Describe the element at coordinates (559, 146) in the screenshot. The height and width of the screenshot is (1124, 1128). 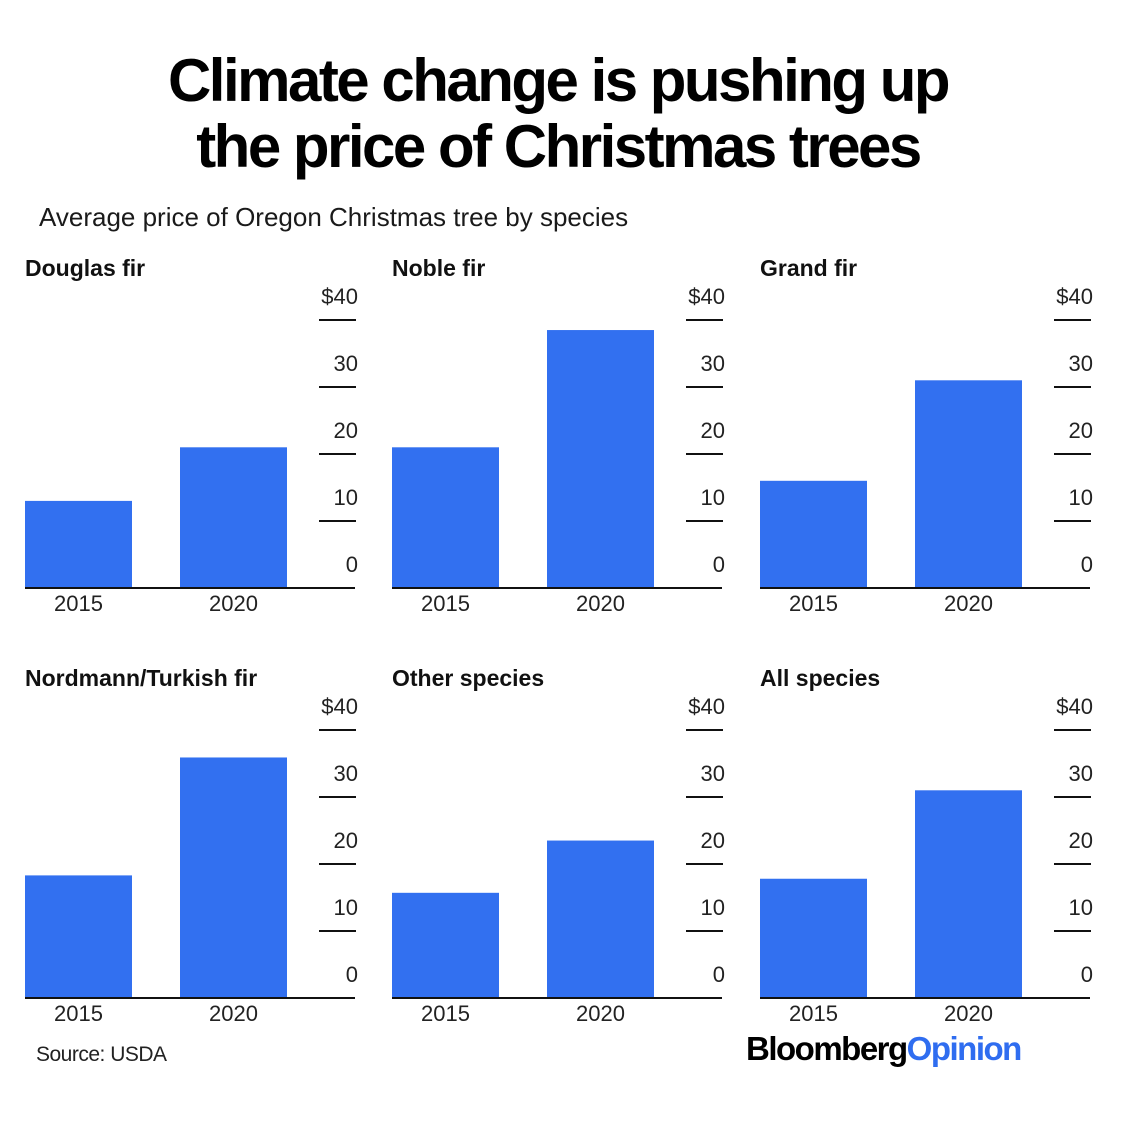
I see `title-line-2: the price of Christmas trees` at that location.